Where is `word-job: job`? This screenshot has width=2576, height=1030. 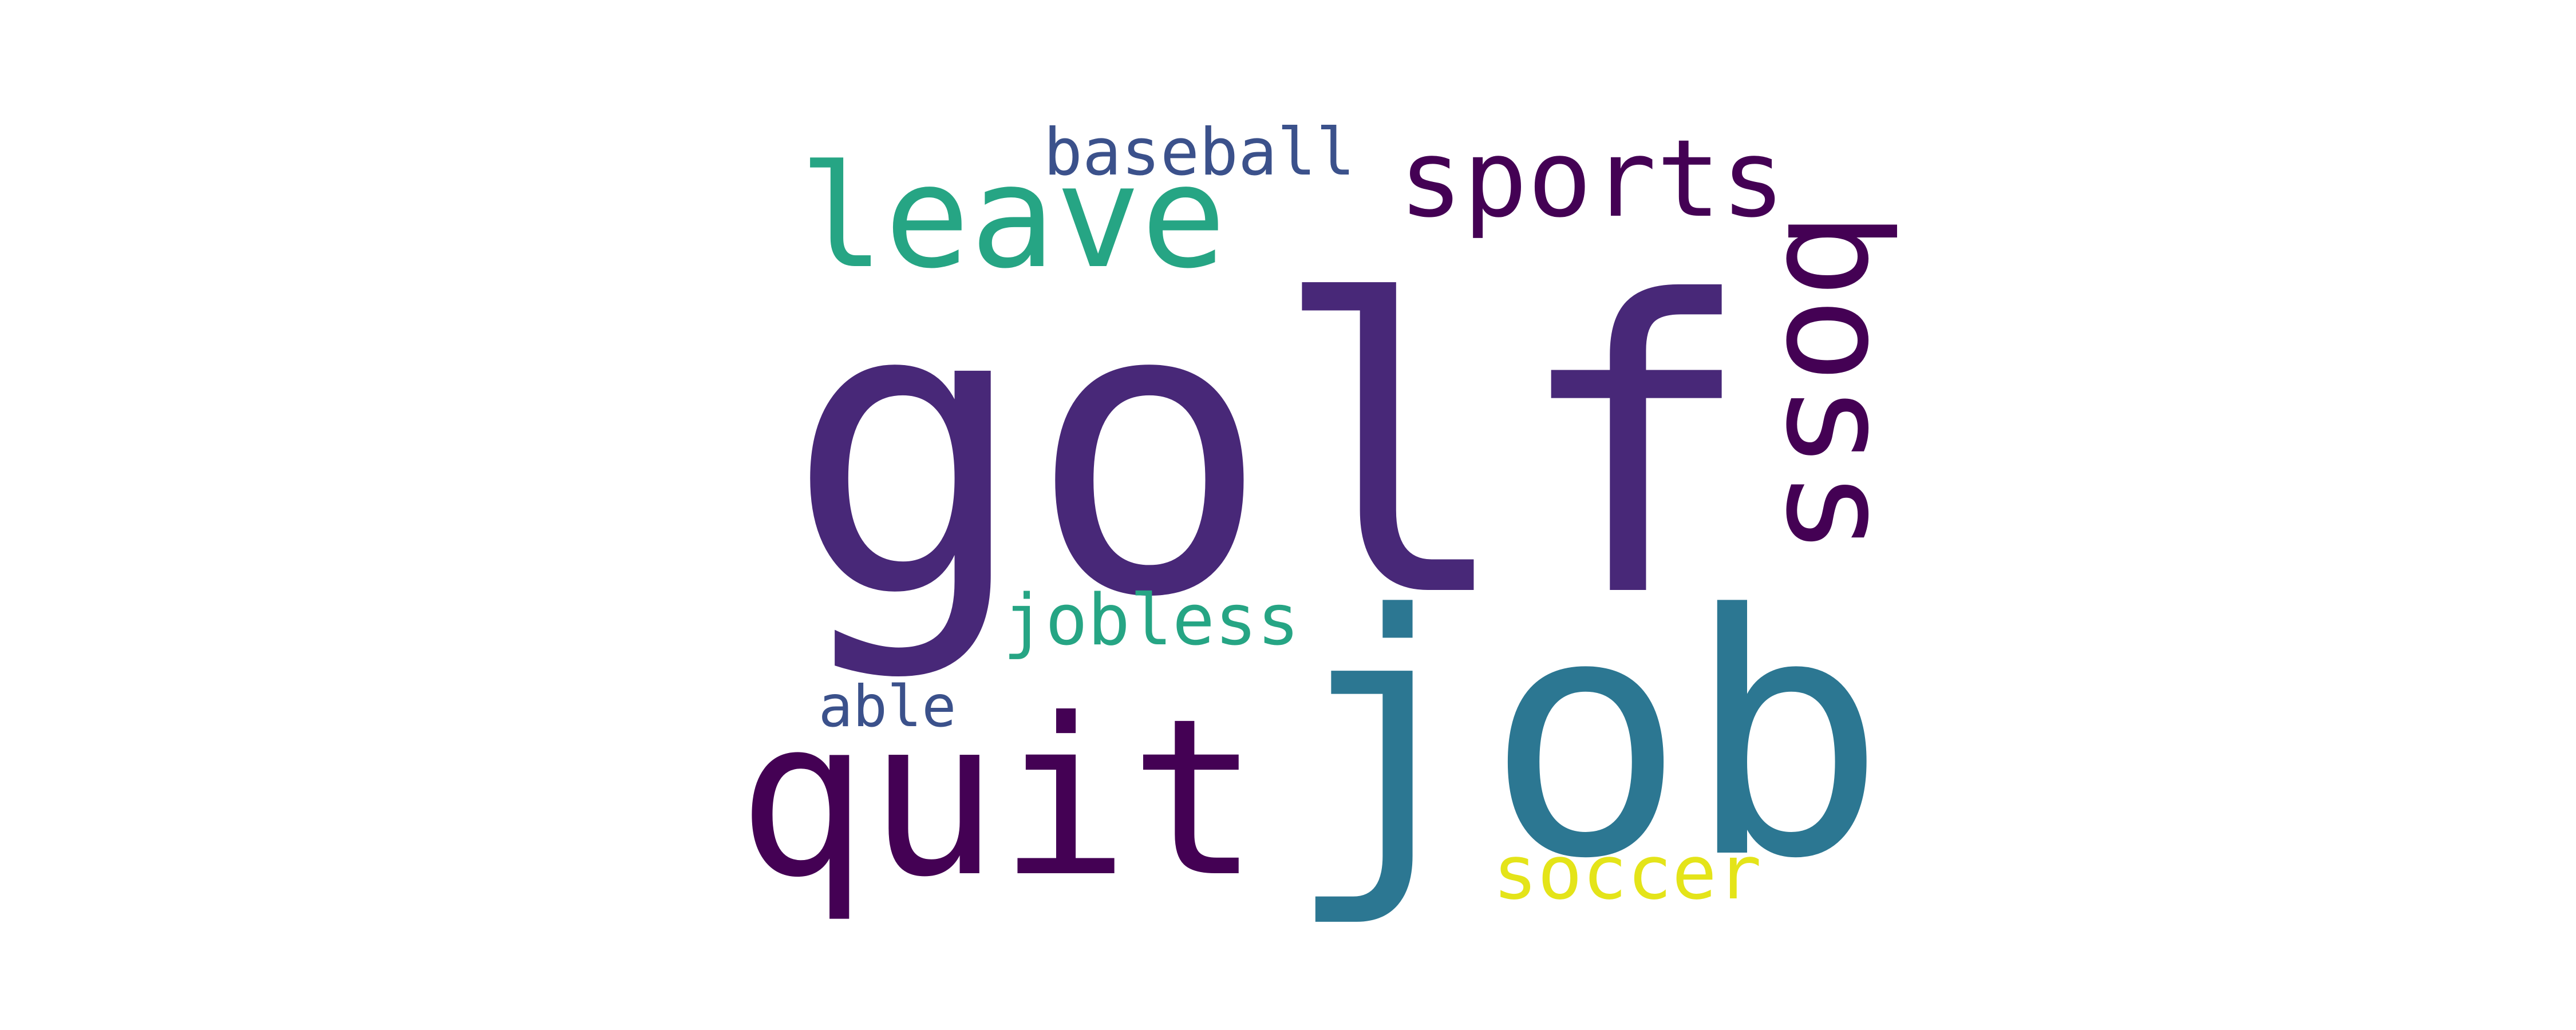 word-job: job is located at coordinates (1585, 738).